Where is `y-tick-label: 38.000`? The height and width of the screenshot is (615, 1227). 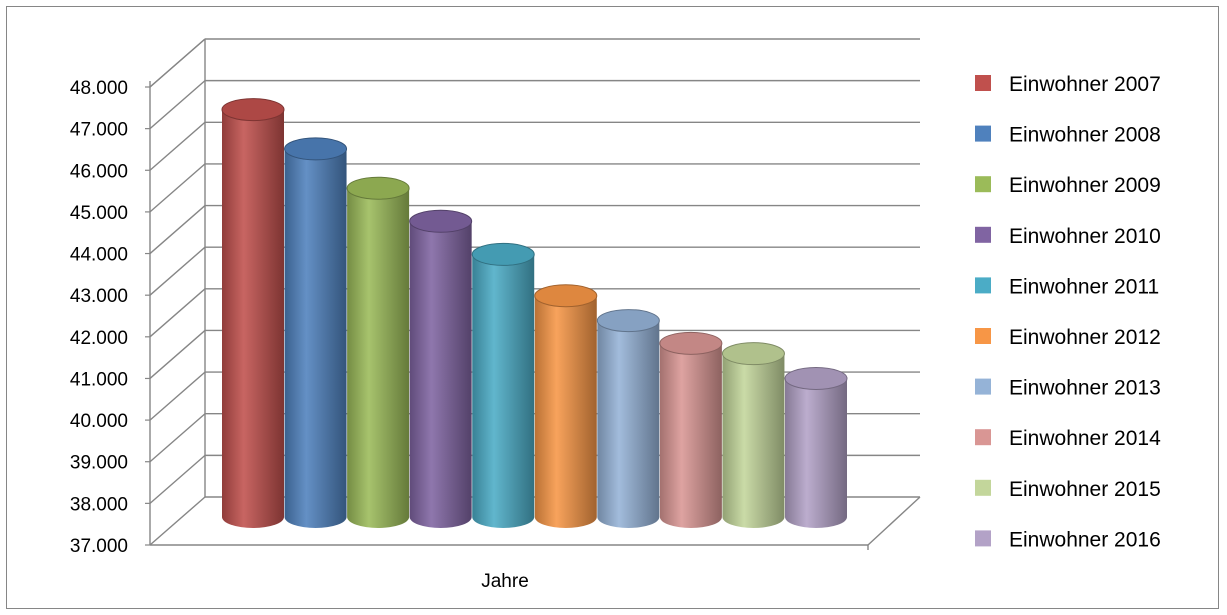 y-tick-label: 38.000 is located at coordinates (99, 504).